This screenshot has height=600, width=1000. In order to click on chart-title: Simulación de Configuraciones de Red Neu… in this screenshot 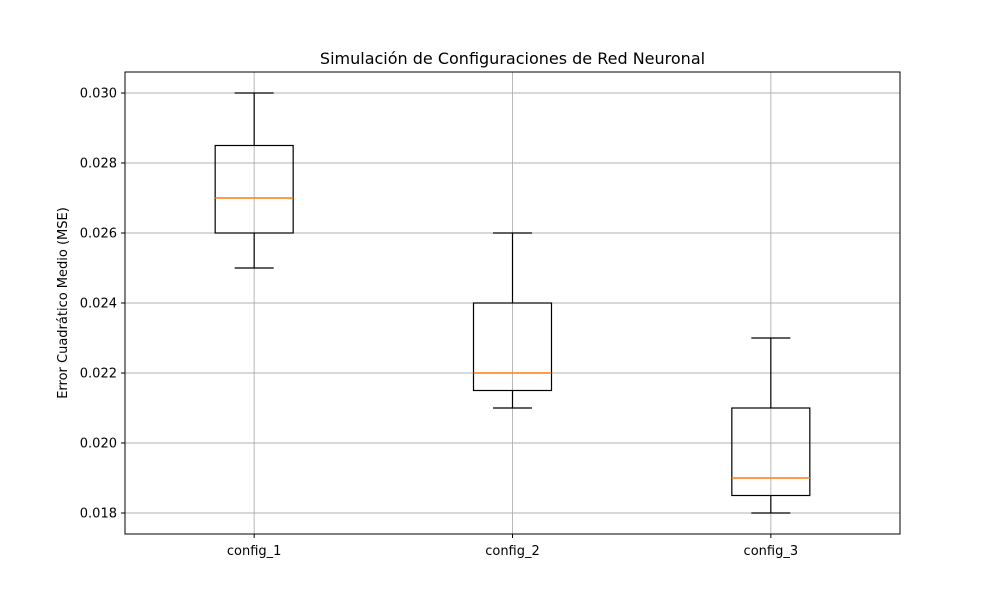, I will do `click(512, 58)`.